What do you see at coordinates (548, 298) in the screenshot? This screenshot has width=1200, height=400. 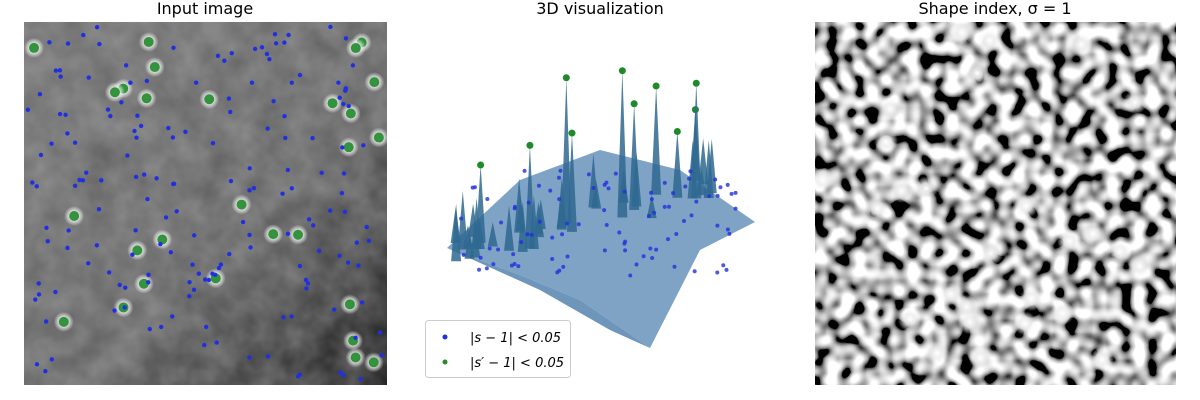 I see `surface-shade` at bounding box center [548, 298].